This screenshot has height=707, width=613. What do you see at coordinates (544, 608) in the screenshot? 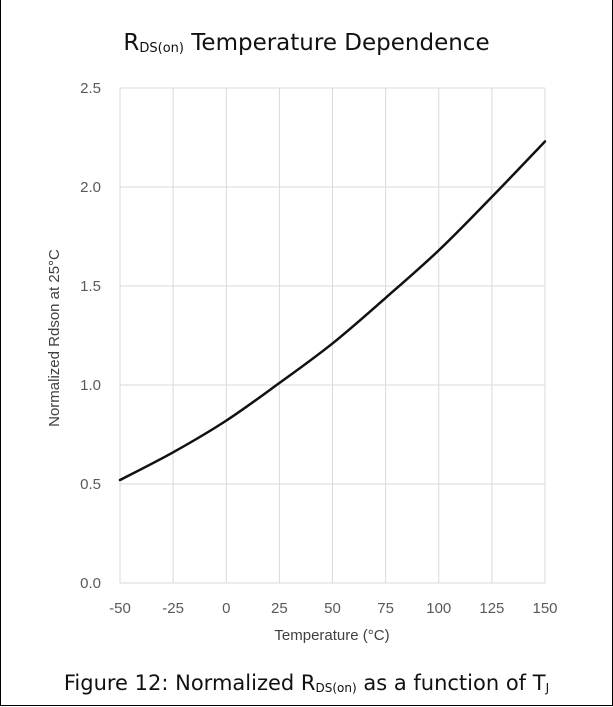
I see `x-tick-label: 150` at bounding box center [544, 608].